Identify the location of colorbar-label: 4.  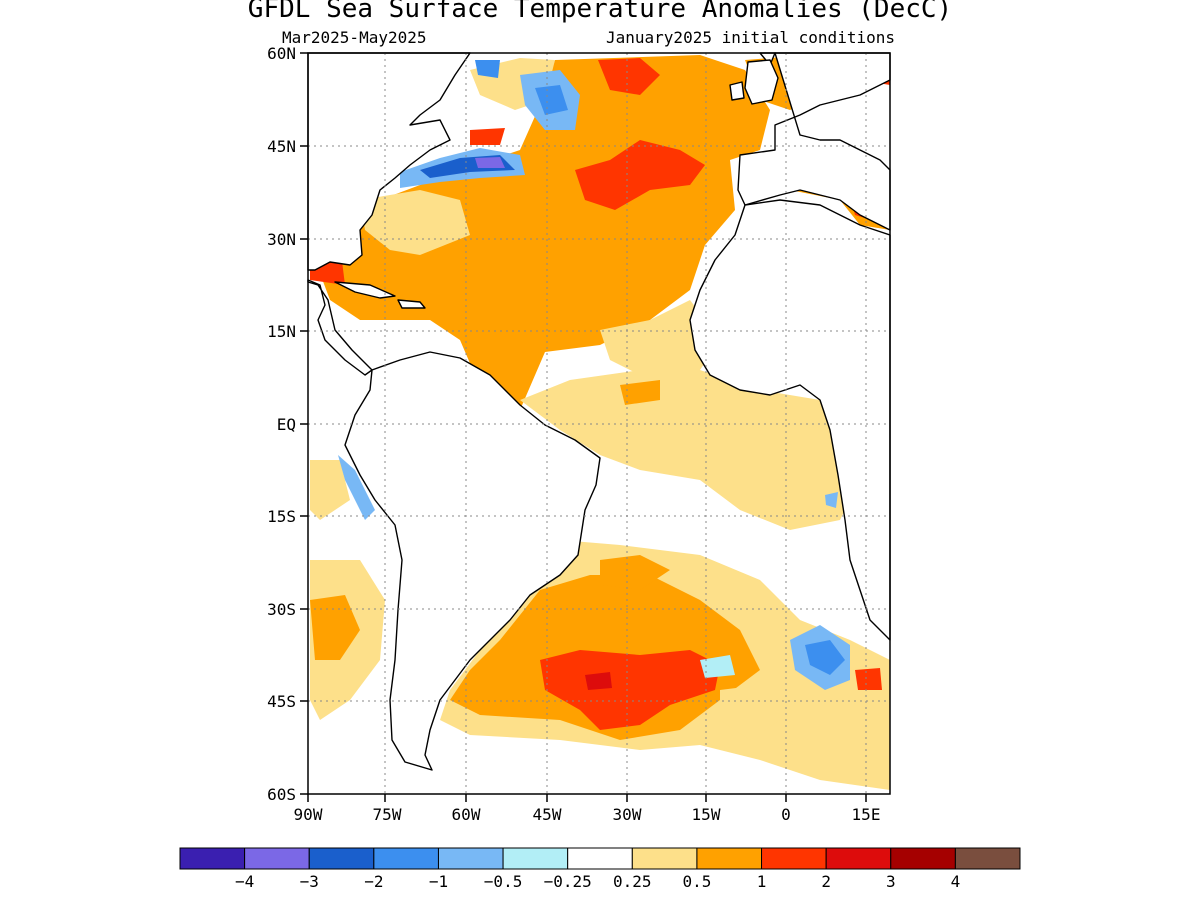
(956, 881).